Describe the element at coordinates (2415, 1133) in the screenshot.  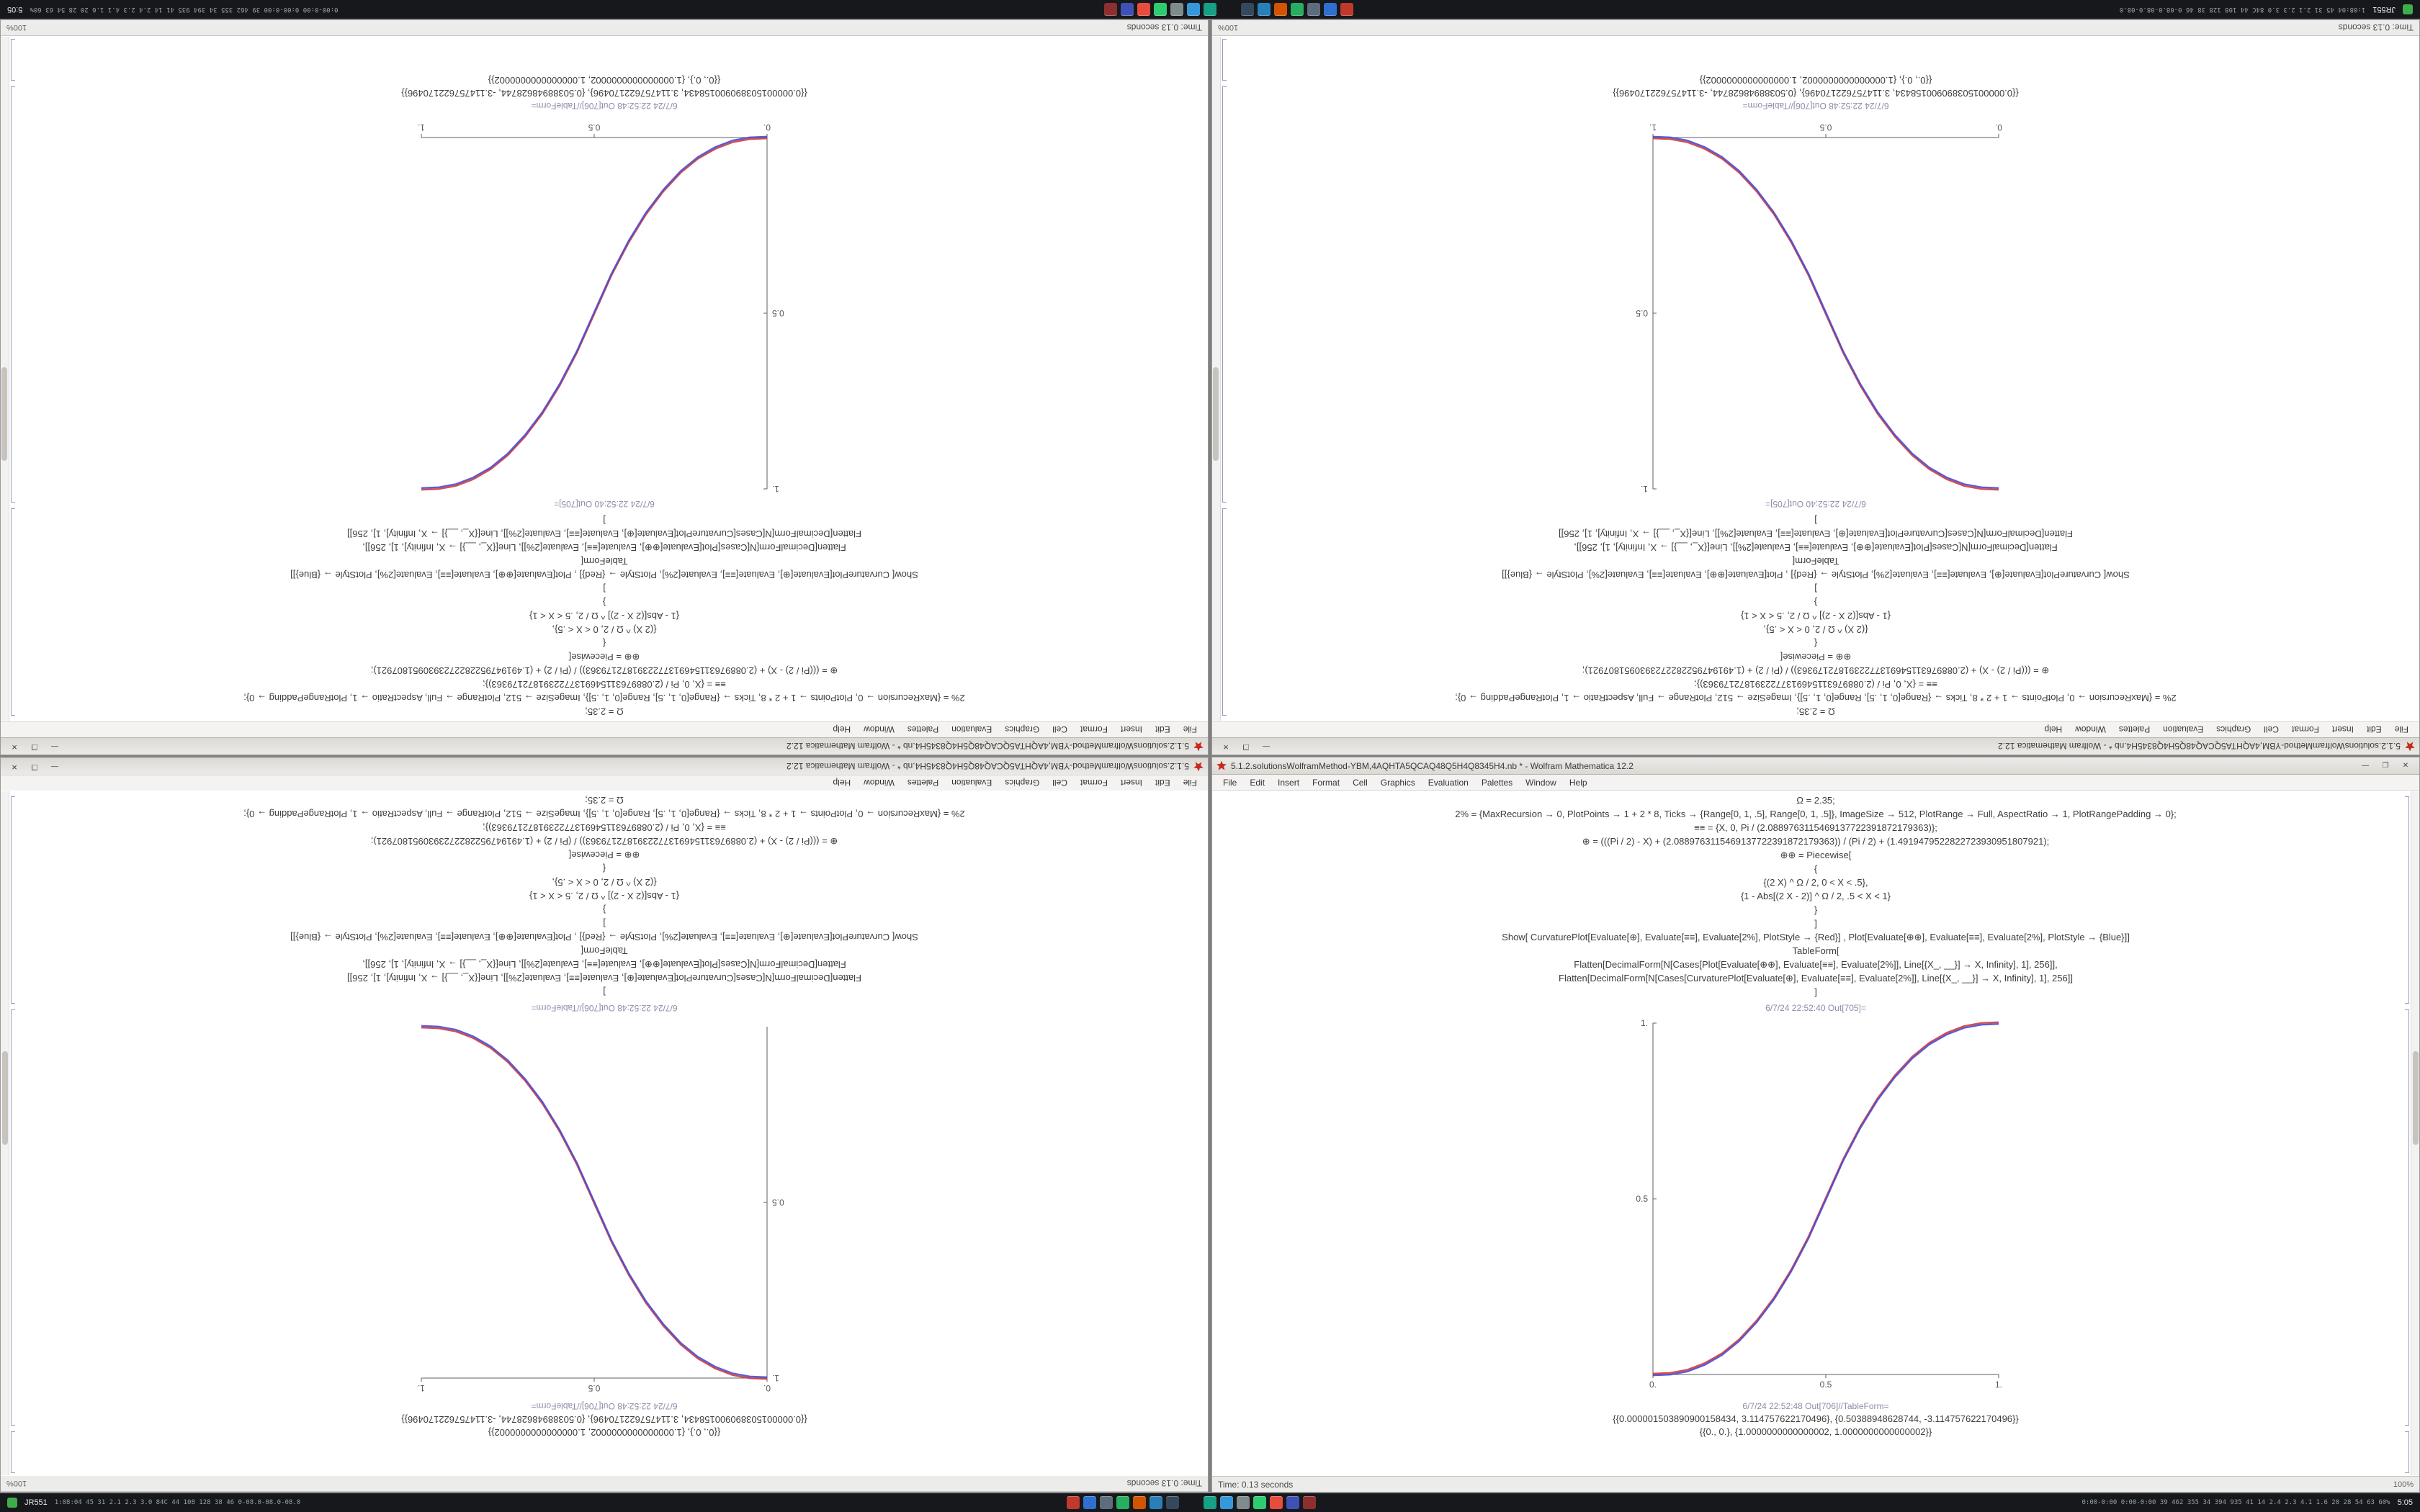
I see `vertical-scrollbar` at that location.